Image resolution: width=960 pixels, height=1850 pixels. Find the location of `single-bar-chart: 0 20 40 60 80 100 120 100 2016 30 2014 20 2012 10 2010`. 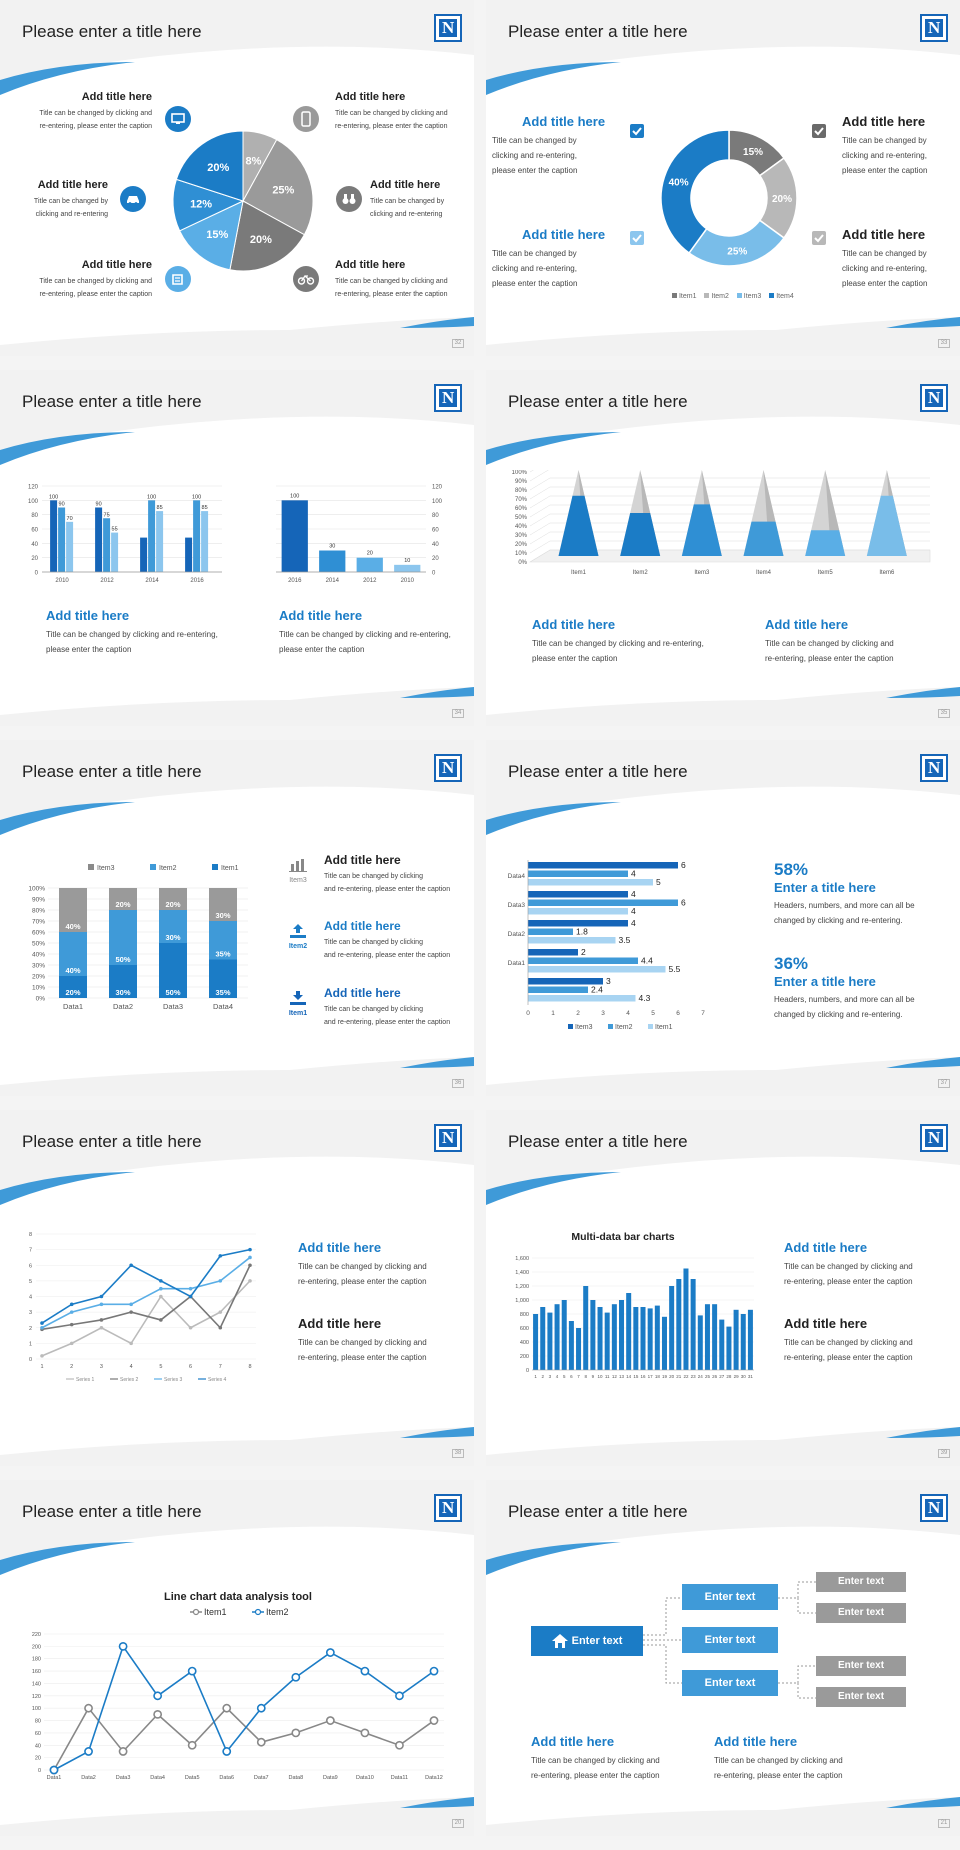

single-bar-chart: 0 20 40 60 80 100 120 100 2016 30 2014 20 2012 10 2010 is located at coordinates (359, 534).